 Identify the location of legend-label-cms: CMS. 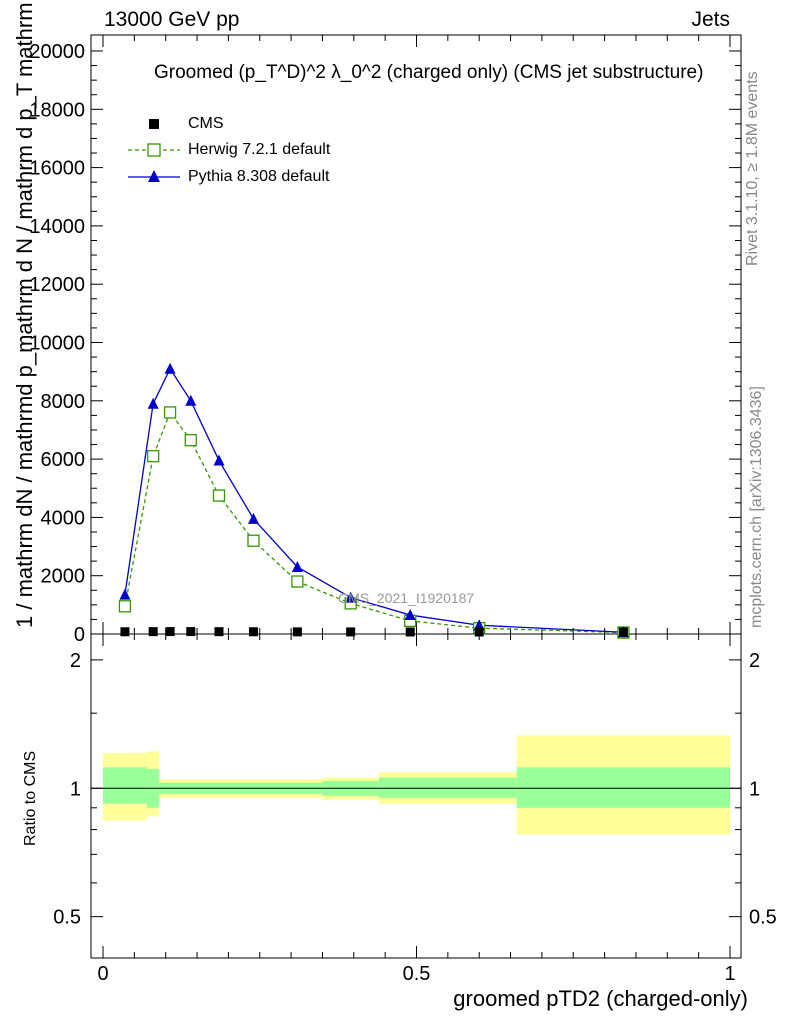
(206, 123).